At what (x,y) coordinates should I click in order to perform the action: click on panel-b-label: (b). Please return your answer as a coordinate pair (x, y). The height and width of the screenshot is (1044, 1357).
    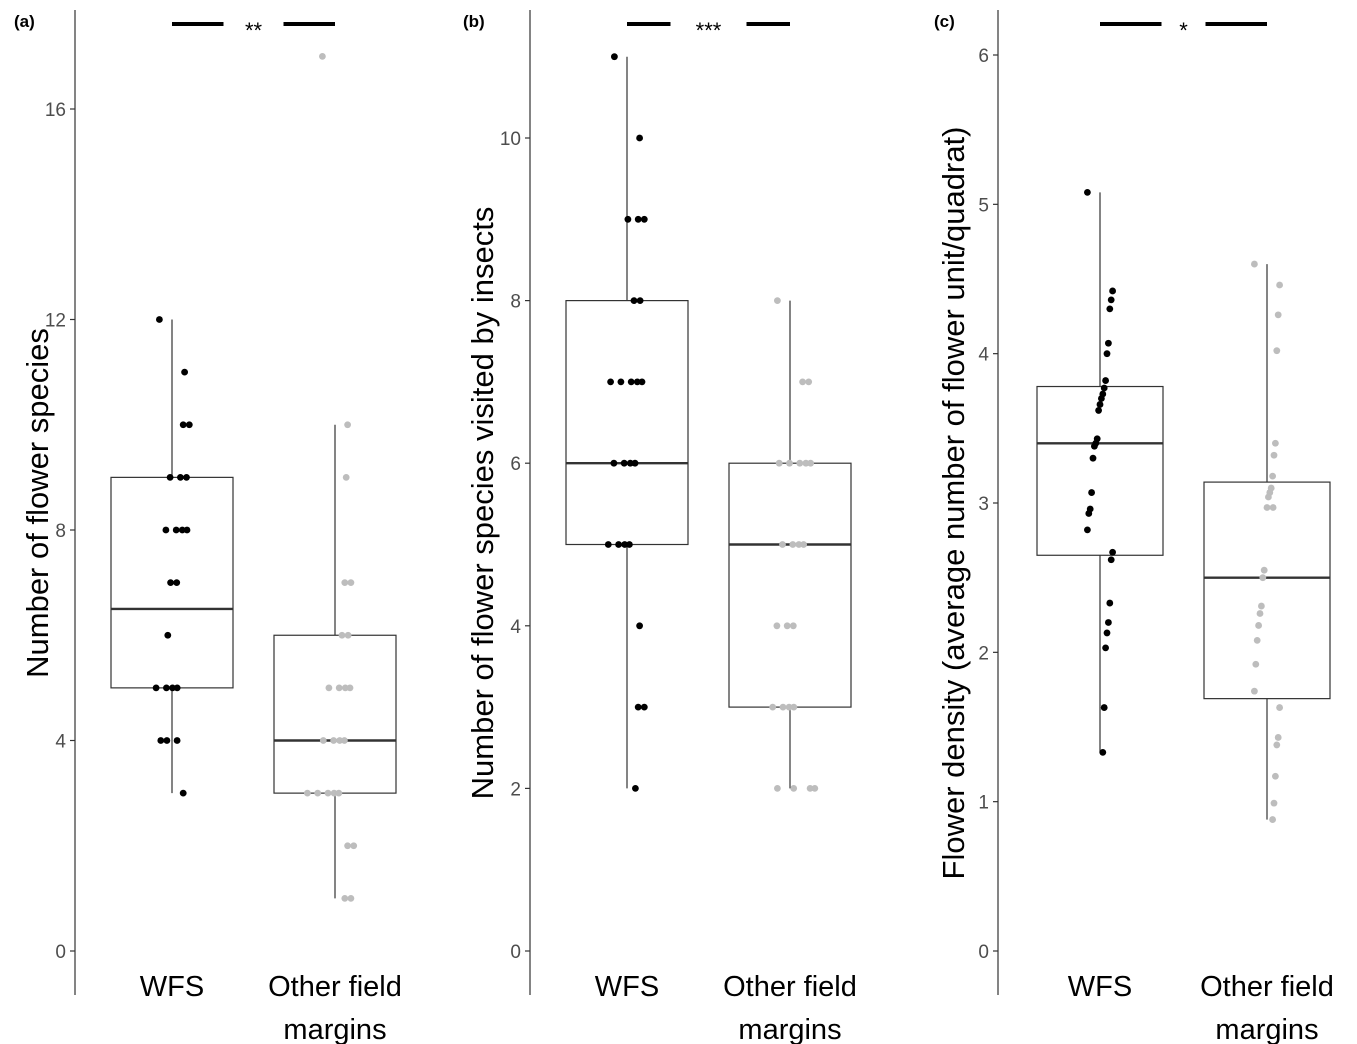
    Looking at the image, I should click on (474, 21).